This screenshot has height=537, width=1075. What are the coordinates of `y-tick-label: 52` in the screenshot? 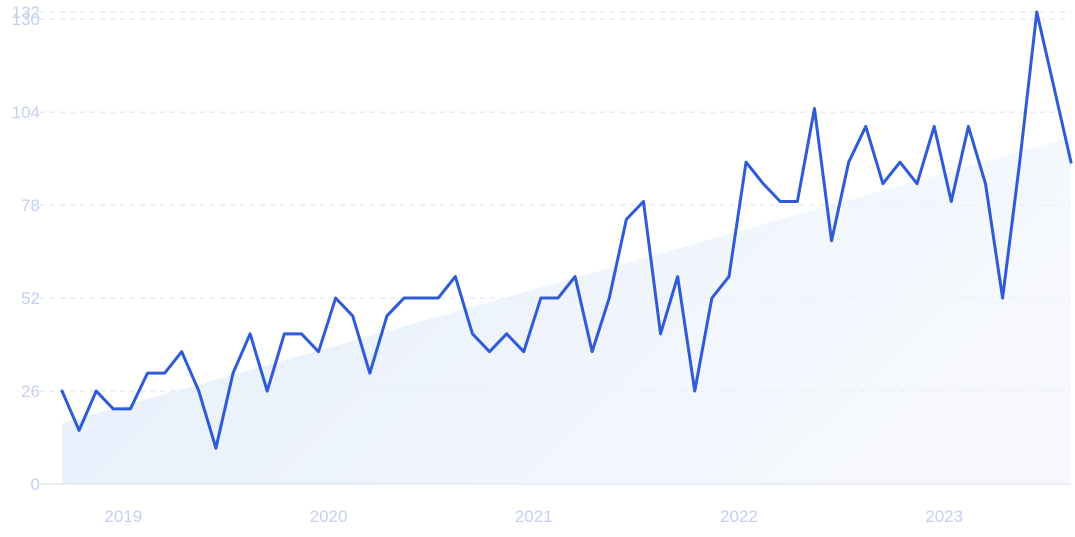 It's located at (30, 298).